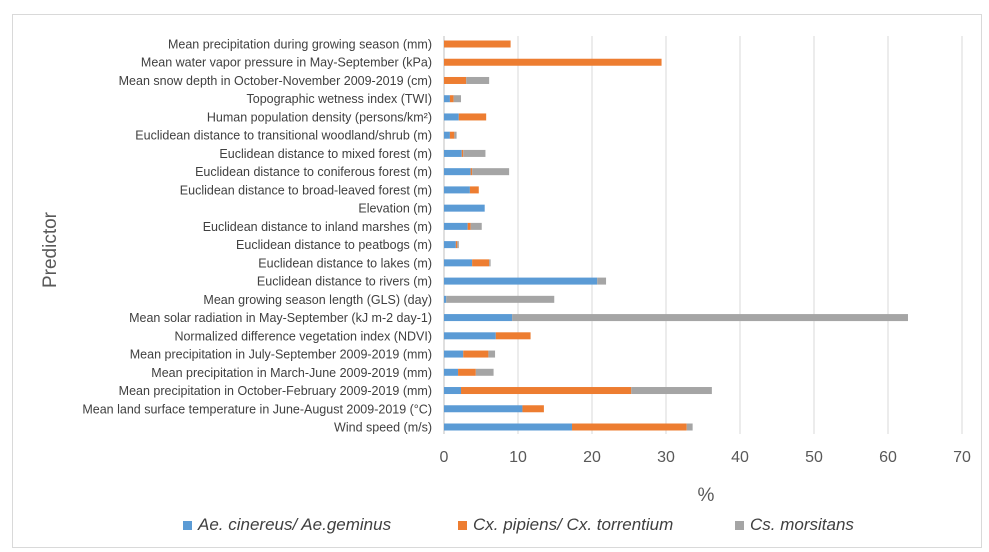 The height and width of the screenshot is (552, 989). I want to click on category-label: Topographic wetness index (TWI), so click(340, 99).